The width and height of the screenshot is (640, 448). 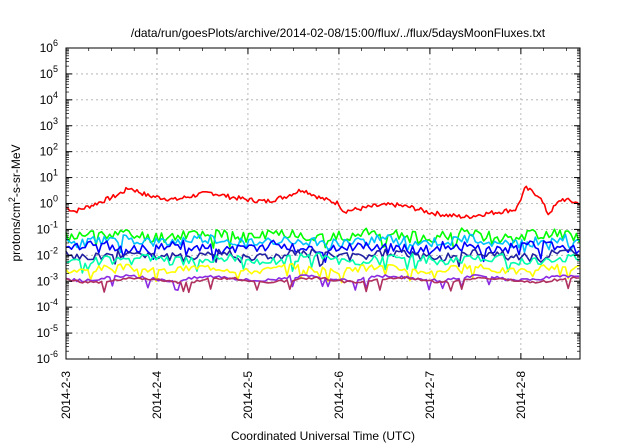 What do you see at coordinates (47, 357) in the screenshot?
I see `y-tick-label: 10⁻⁶` at bounding box center [47, 357].